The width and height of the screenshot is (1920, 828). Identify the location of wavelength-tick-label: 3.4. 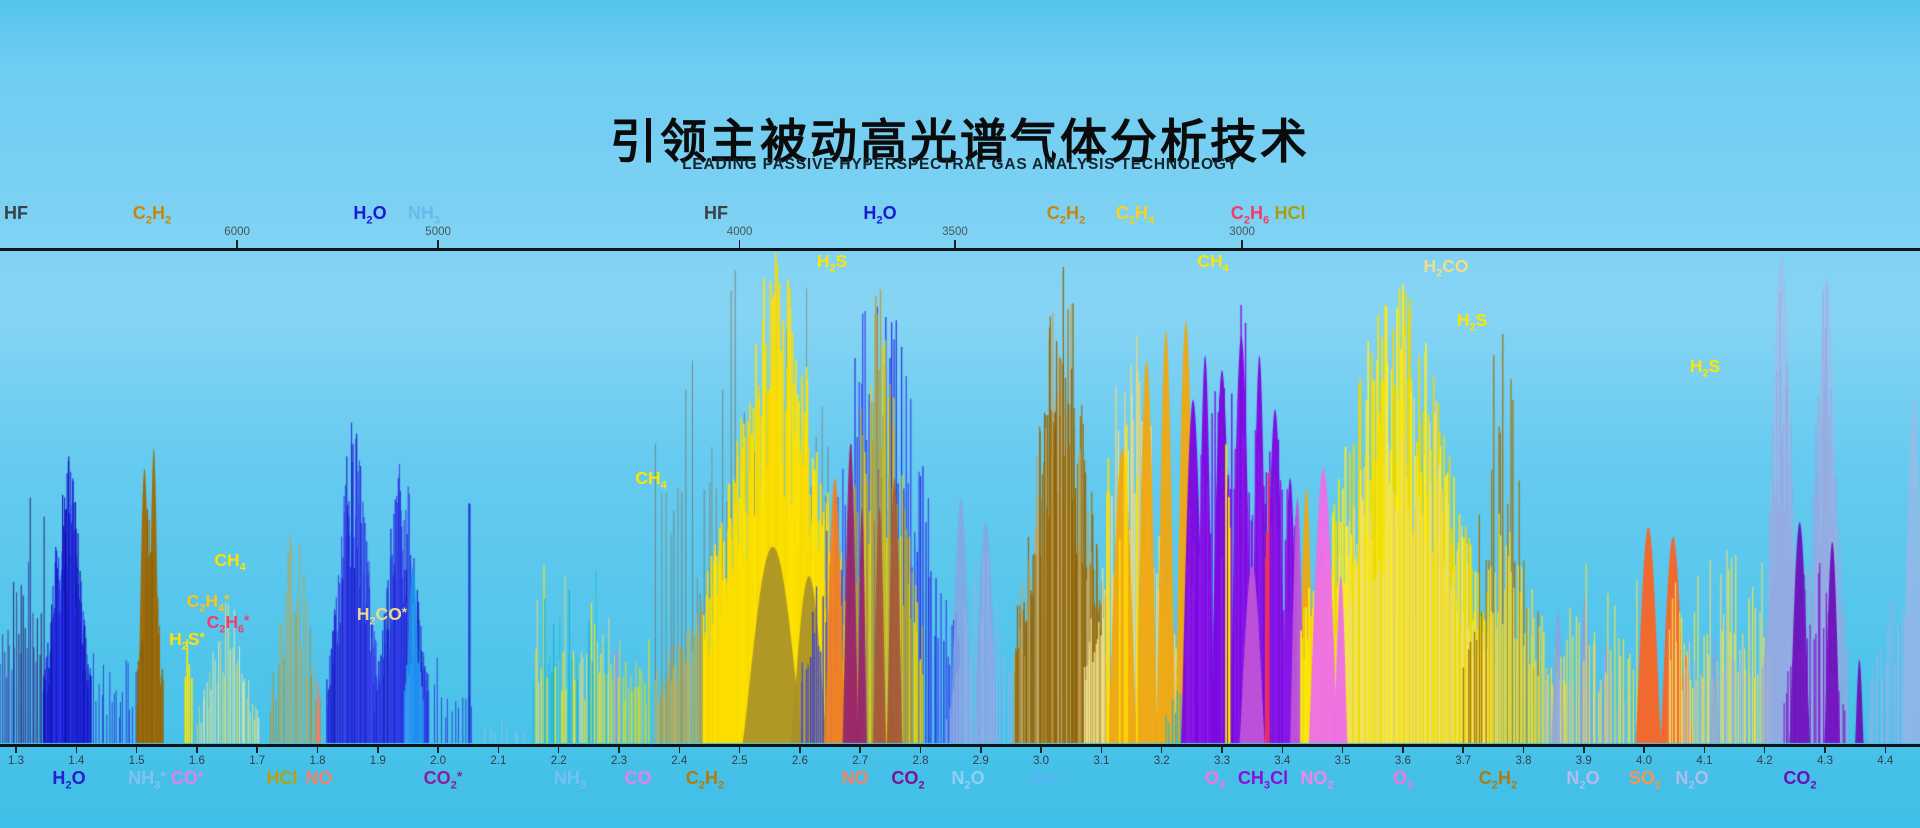
(1282, 761).